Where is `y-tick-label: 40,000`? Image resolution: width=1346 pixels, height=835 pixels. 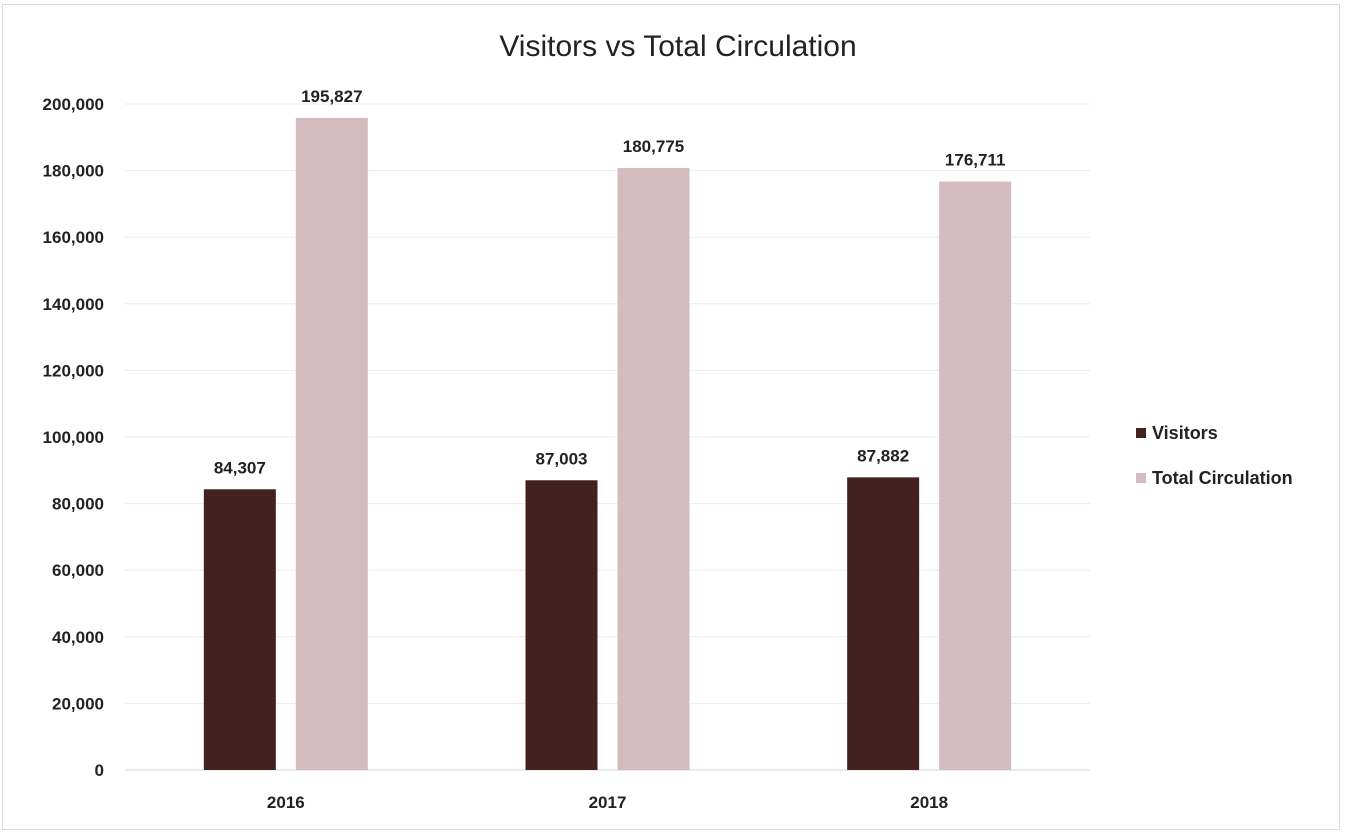 y-tick-label: 40,000 is located at coordinates (78, 637).